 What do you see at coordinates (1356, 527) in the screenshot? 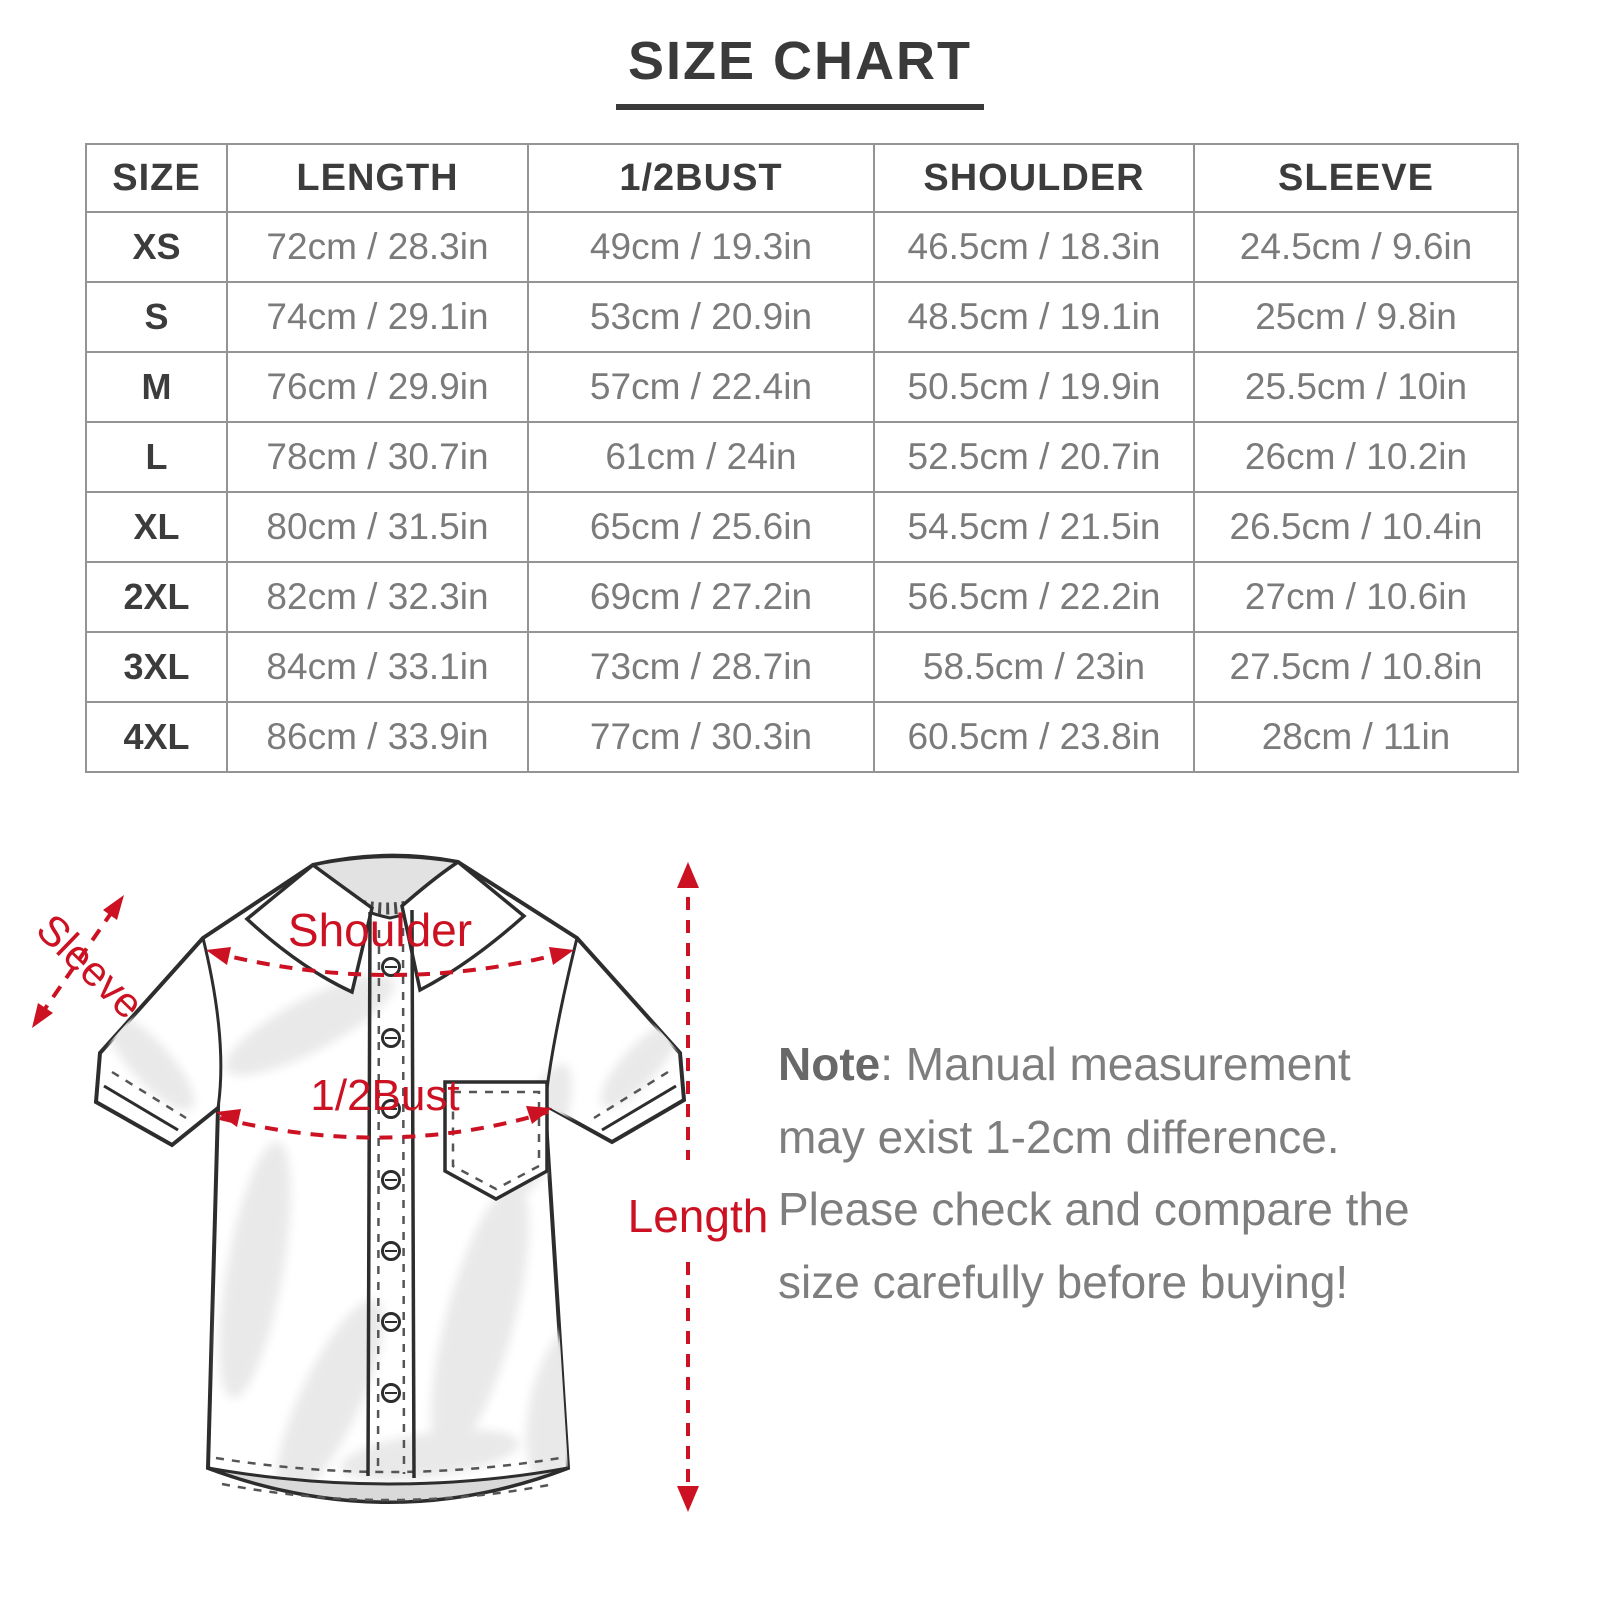
I see `measurement-cell: 26.5cm / 10.4in` at bounding box center [1356, 527].